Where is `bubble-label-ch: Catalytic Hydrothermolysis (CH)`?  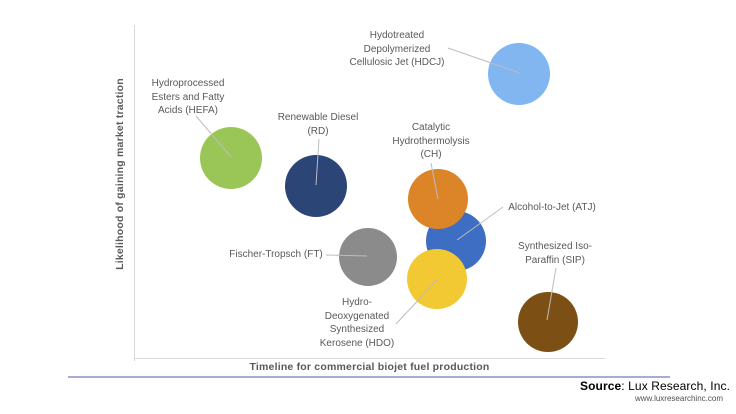 bubble-label-ch: Catalytic Hydrothermolysis (CH) is located at coordinates (431, 141).